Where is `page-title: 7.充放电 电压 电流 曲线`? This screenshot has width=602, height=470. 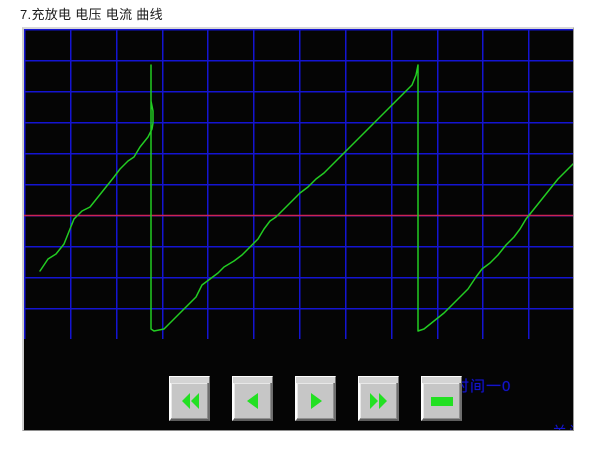 page-title: 7.充放电 电压 电流 曲线 is located at coordinates (91, 14).